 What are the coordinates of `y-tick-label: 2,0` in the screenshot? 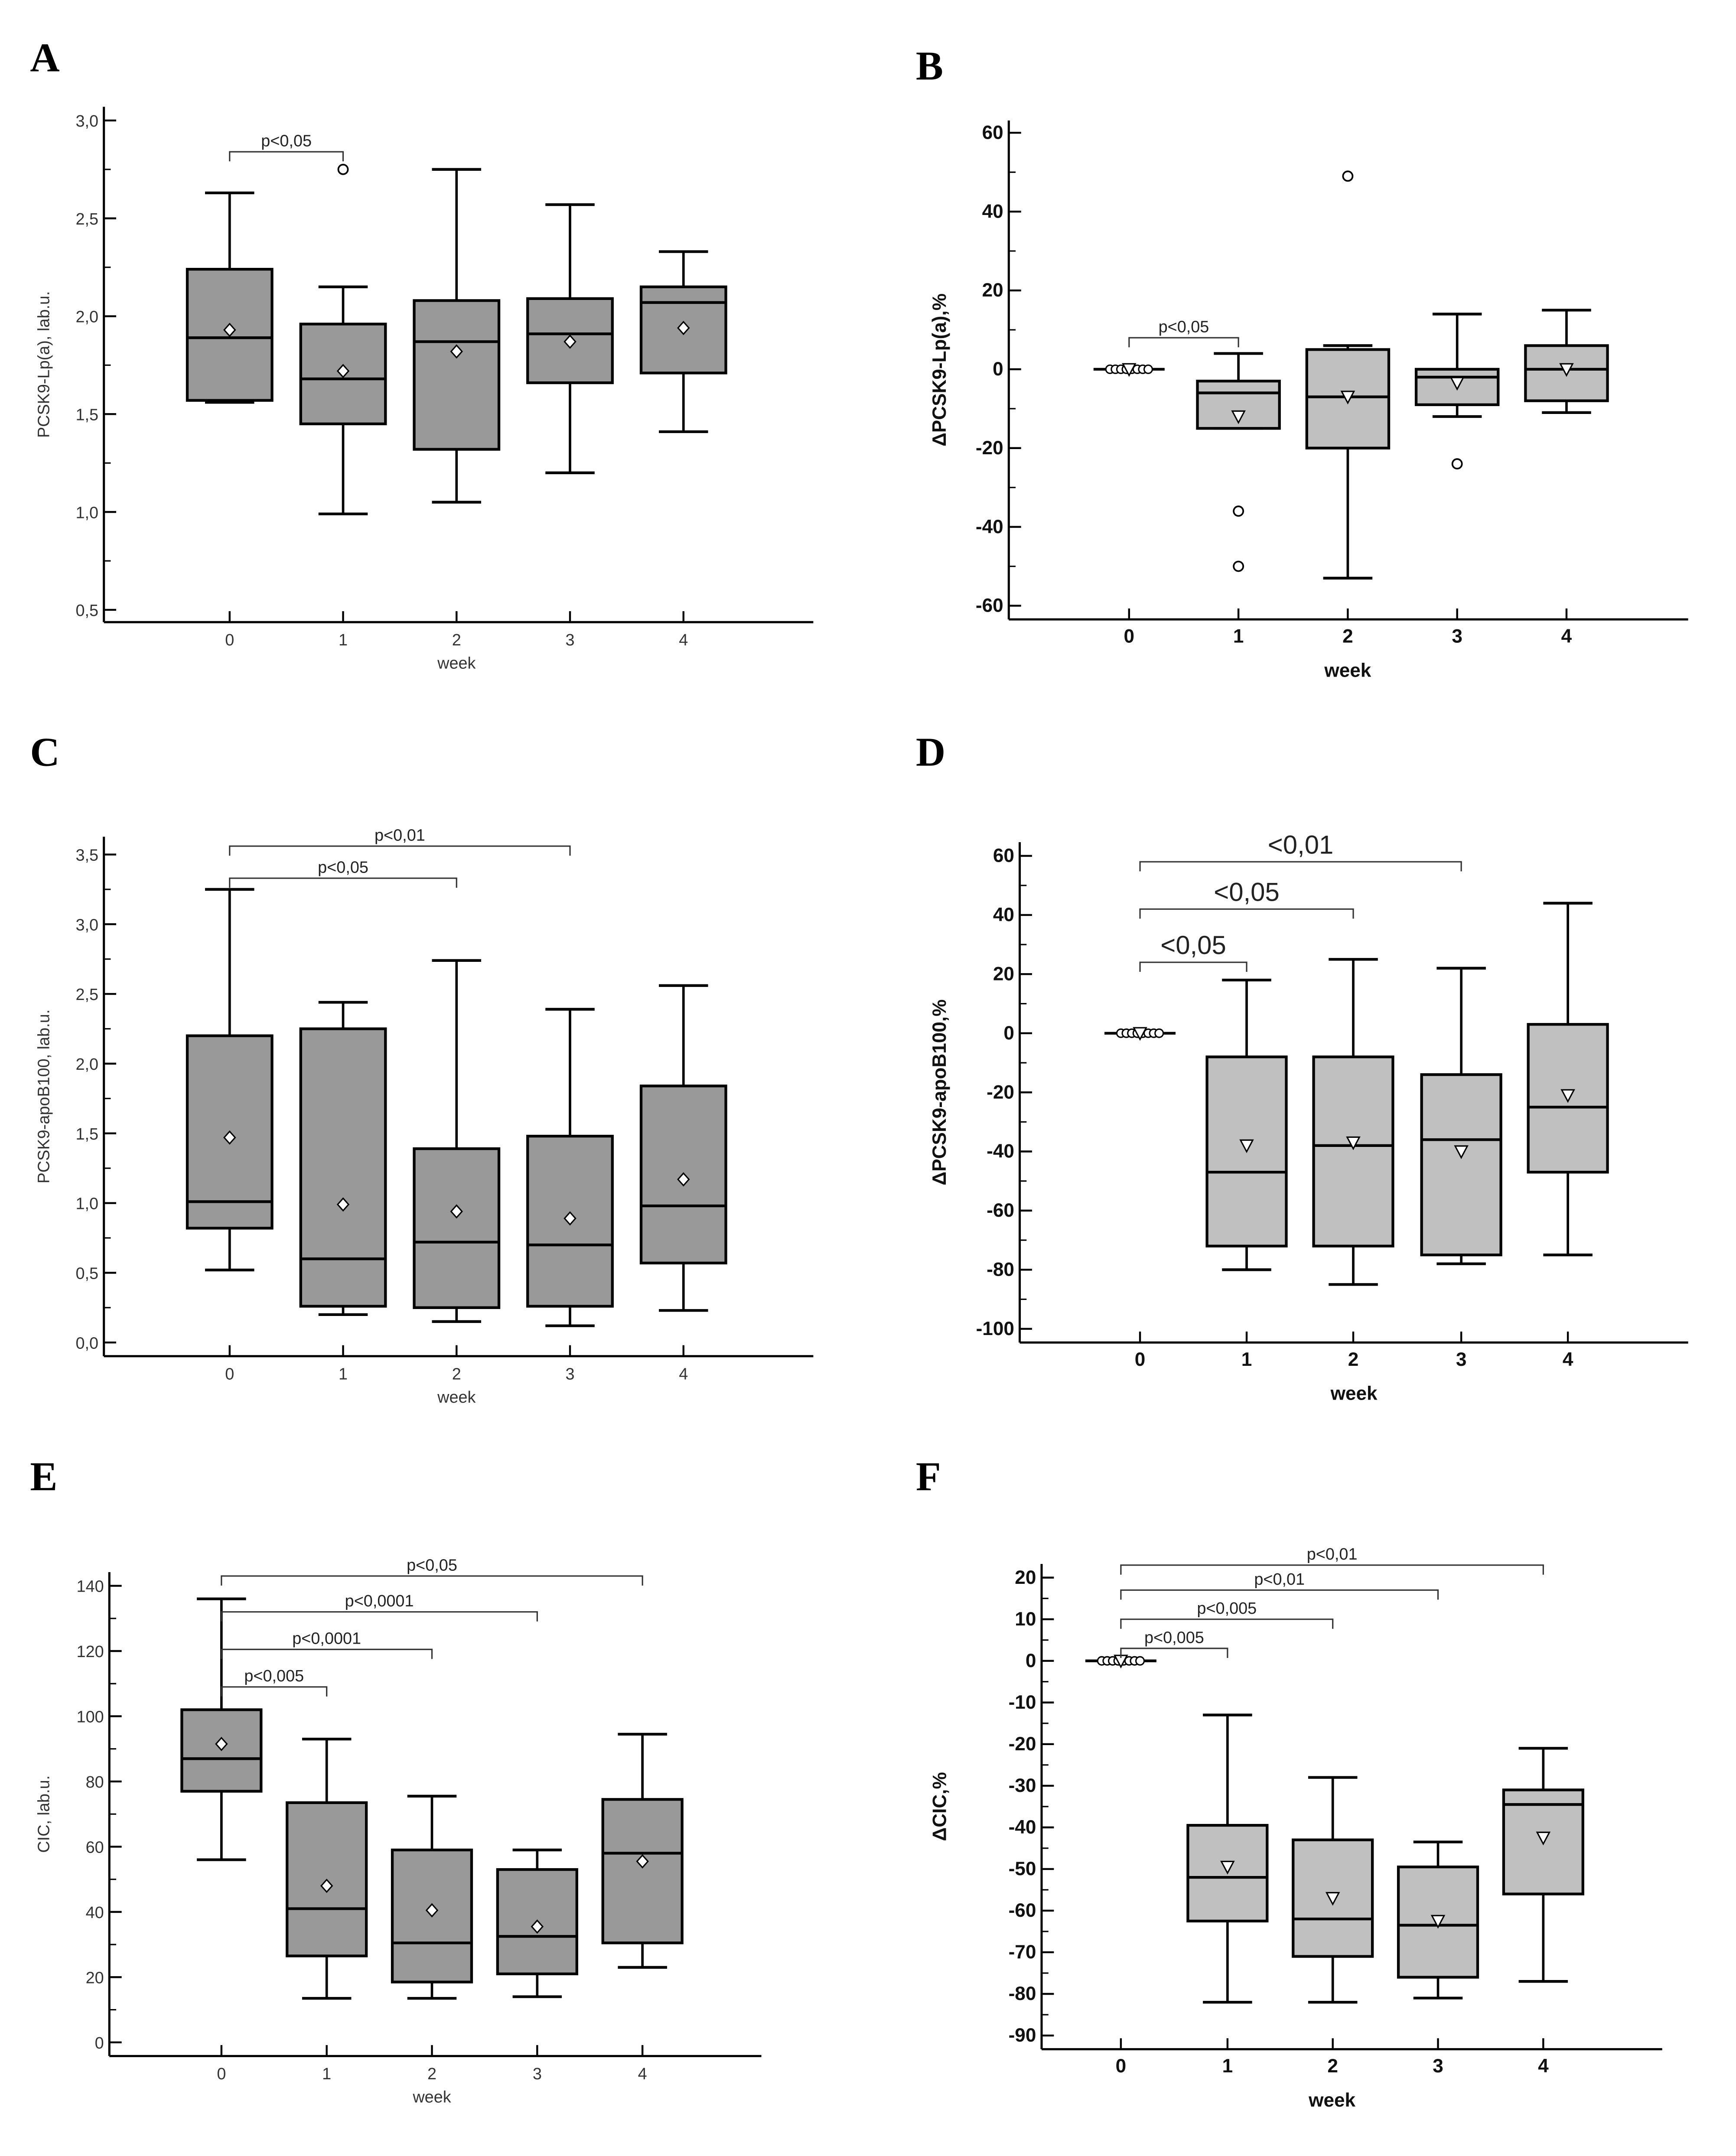 It's located at (86, 317).